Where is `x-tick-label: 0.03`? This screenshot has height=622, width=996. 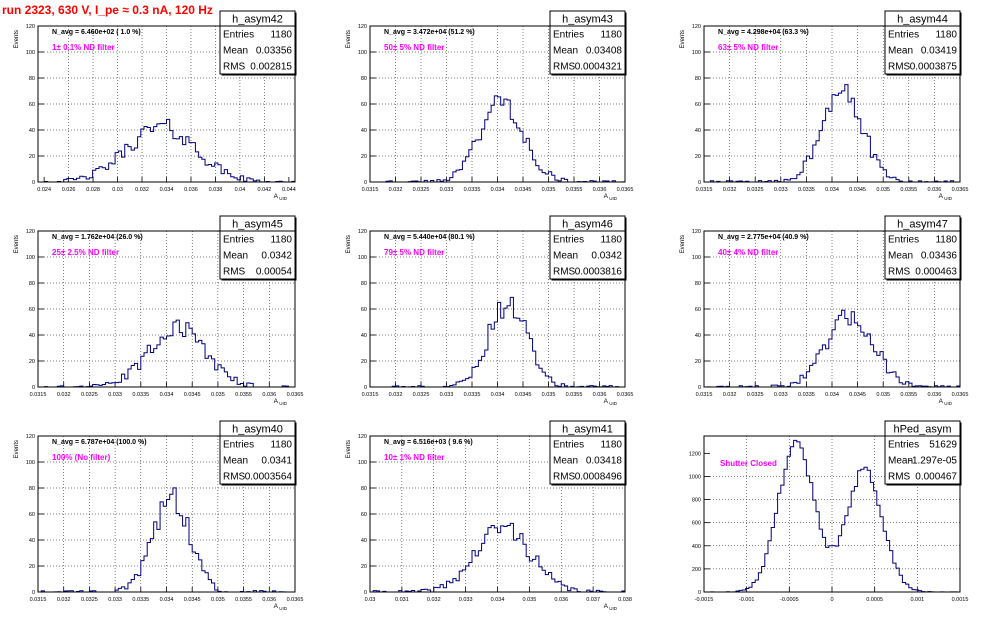
x-tick-label: 0.03 is located at coordinates (117, 190).